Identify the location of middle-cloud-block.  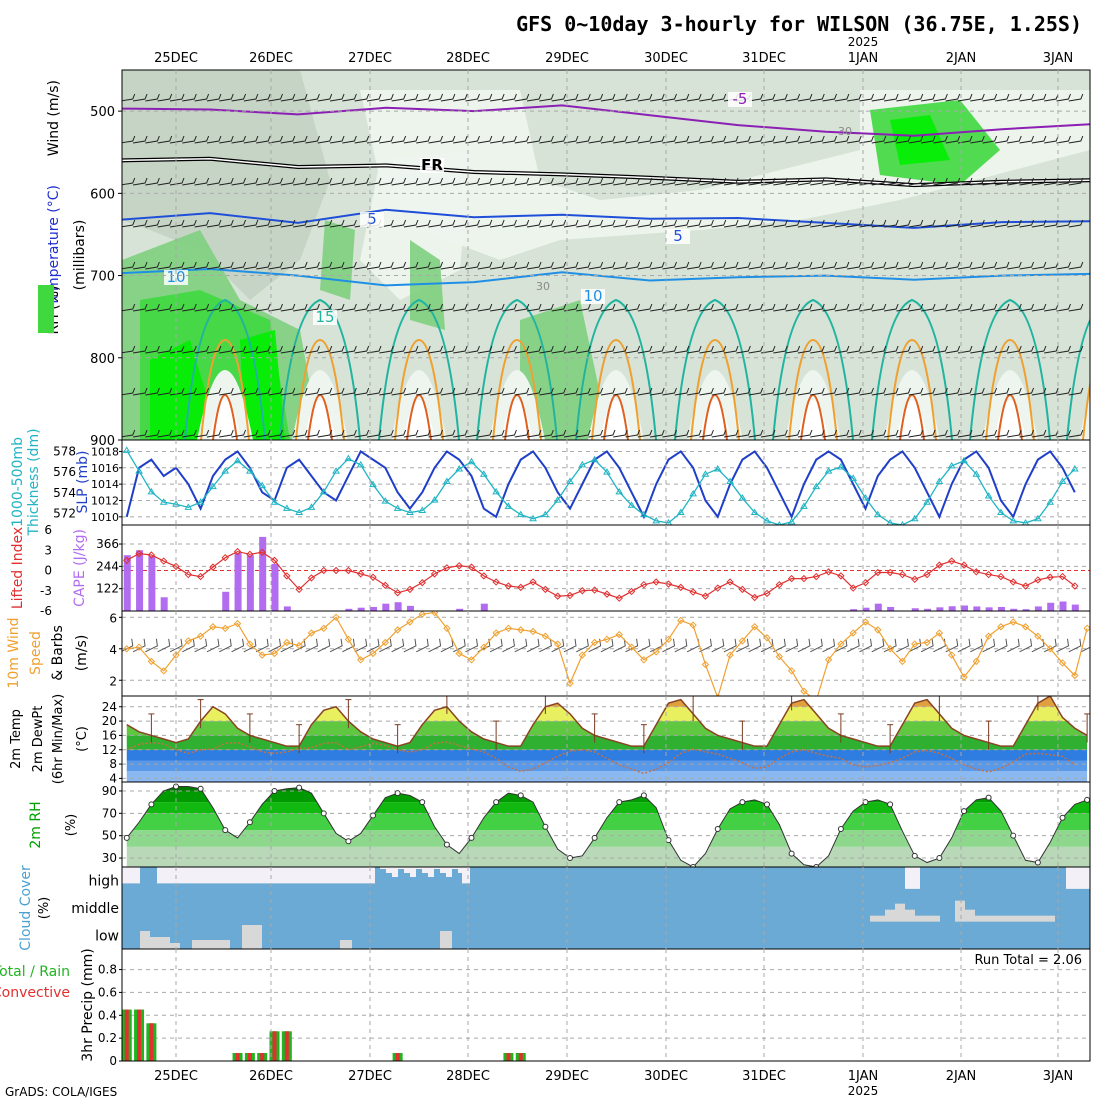
(877, 918).